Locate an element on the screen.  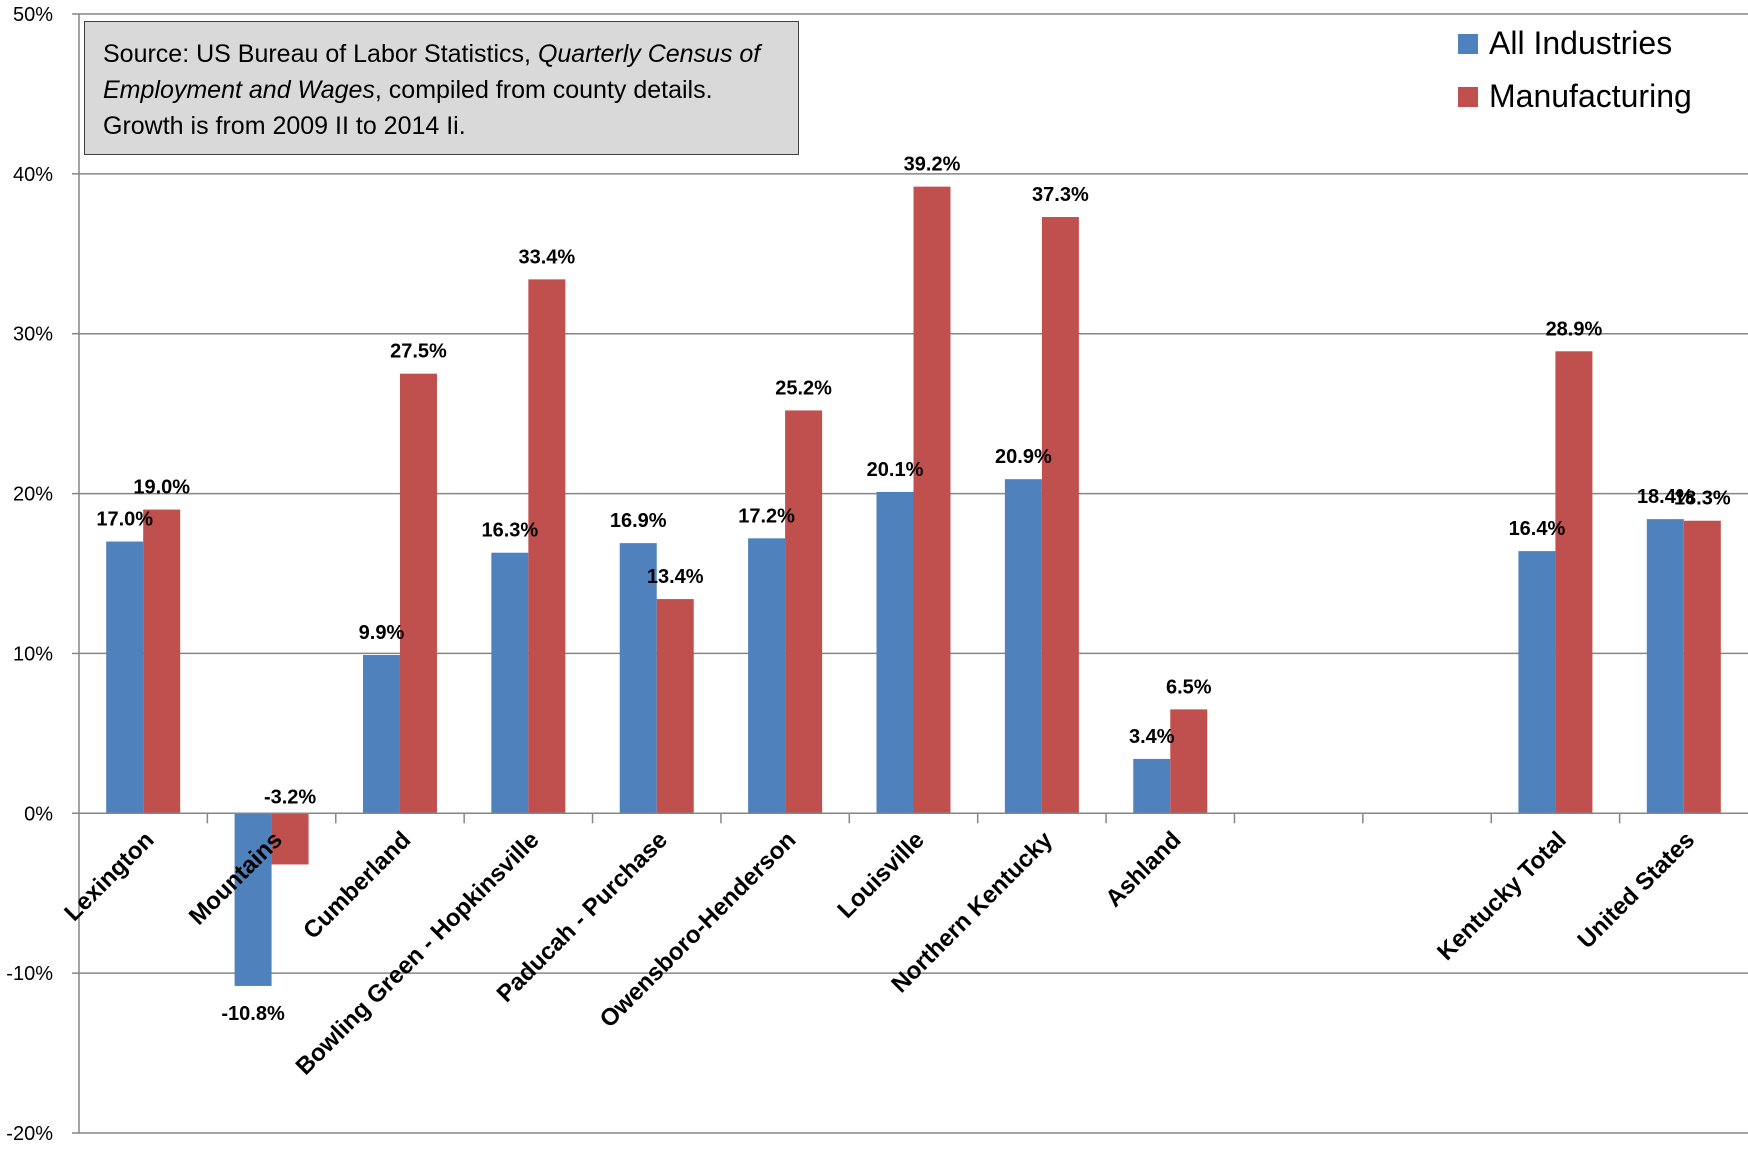
data-label: 27.5% is located at coordinates (418, 352).